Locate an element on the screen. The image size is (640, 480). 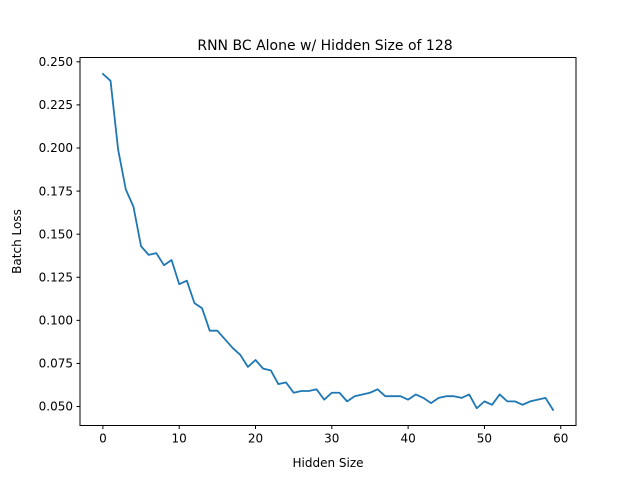
x-tick-label: 60 is located at coordinates (560, 439).